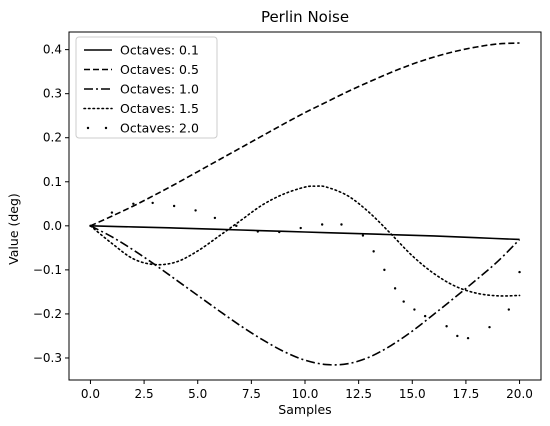 This screenshot has width=550, height=426. Describe the element at coordinates (52, 50) in the screenshot. I see `y-tick-label: 0.4` at that location.